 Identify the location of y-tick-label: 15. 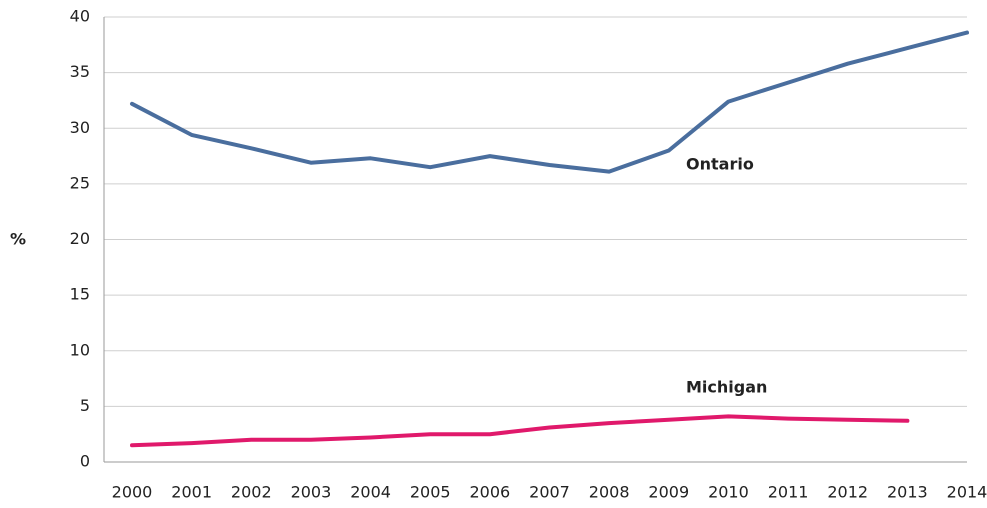
(80, 294).